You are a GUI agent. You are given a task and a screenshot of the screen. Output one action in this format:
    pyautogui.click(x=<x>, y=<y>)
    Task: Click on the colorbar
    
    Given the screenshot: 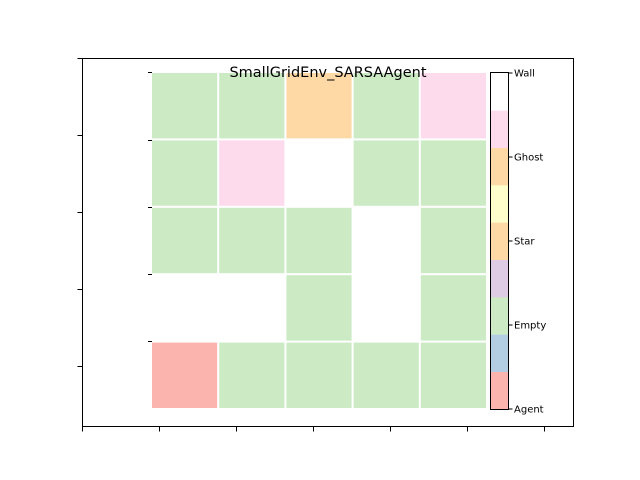 What is the action you would take?
    pyautogui.click(x=499, y=241)
    